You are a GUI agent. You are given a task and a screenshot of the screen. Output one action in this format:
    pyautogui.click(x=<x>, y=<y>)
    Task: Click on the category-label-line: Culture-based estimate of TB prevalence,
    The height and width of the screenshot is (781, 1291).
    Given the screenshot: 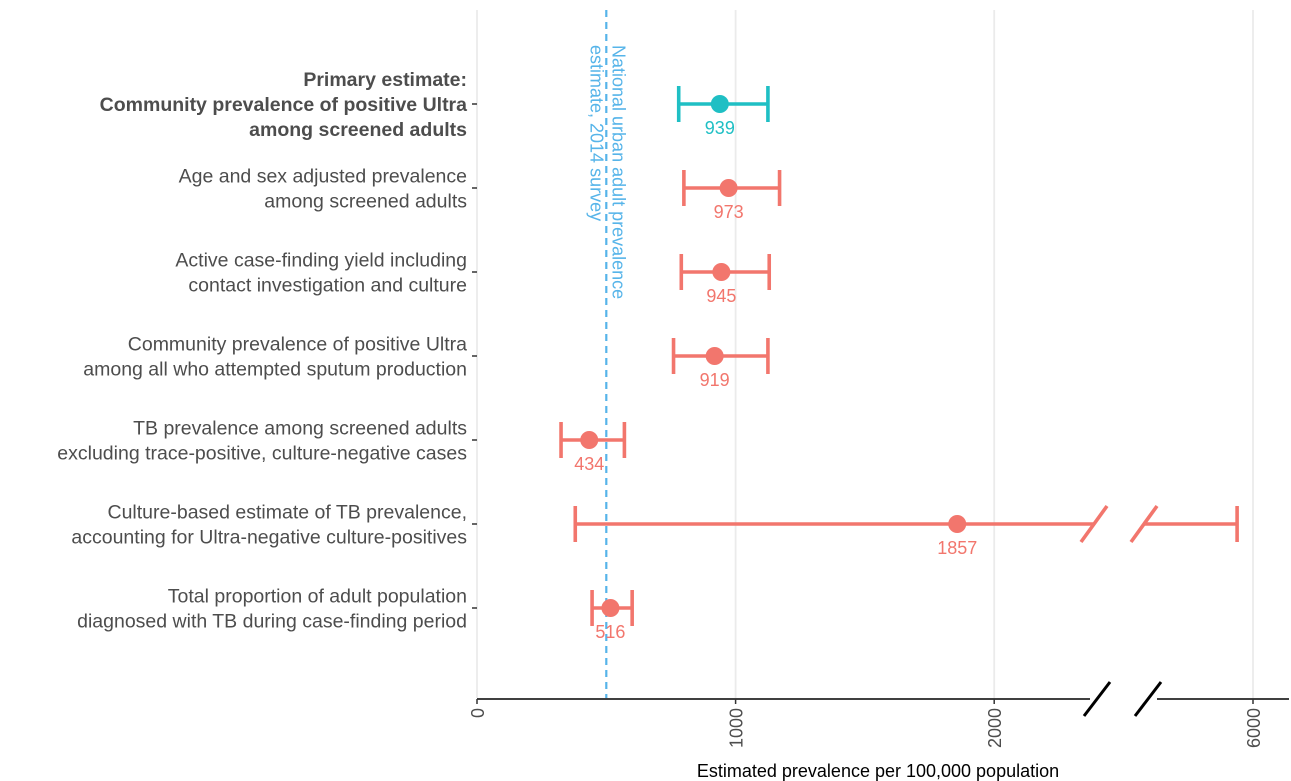 What is the action you would take?
    pyautogui.click(x=288, y=513)
    